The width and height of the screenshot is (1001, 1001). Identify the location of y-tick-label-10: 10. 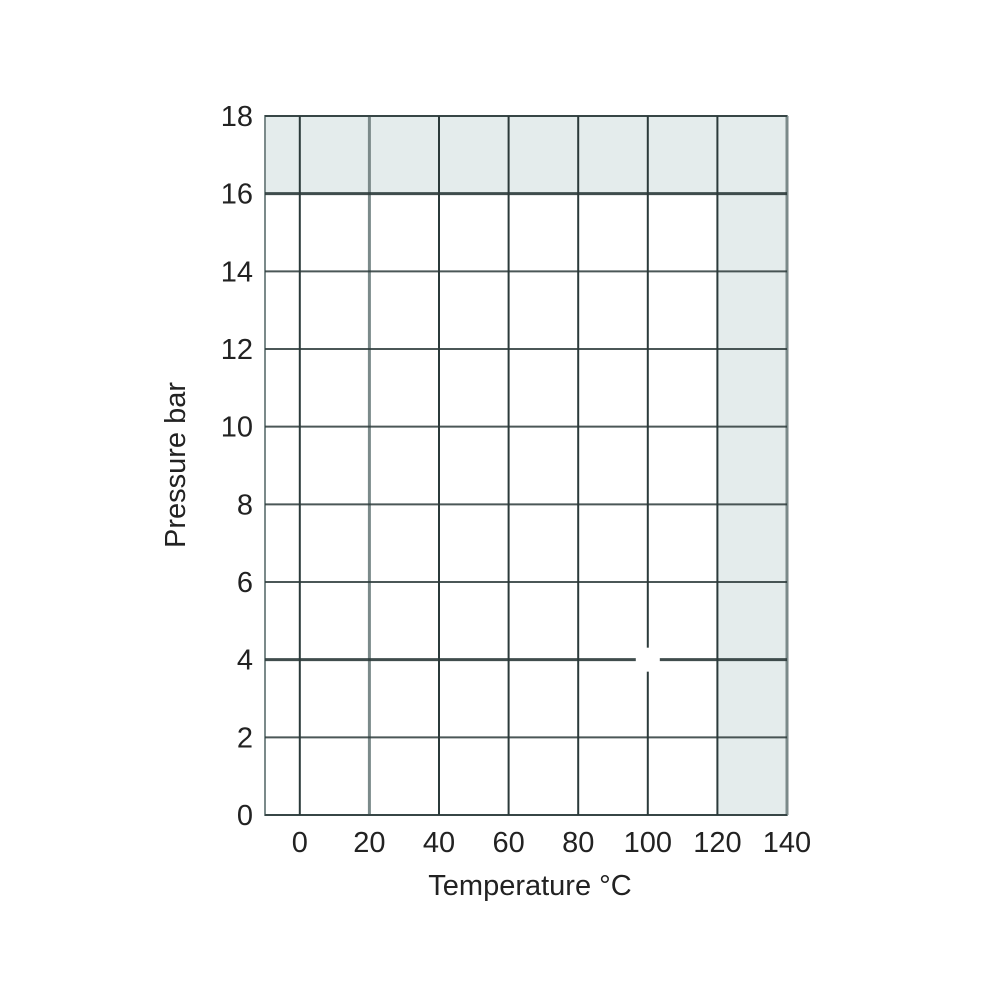
(237, 428).